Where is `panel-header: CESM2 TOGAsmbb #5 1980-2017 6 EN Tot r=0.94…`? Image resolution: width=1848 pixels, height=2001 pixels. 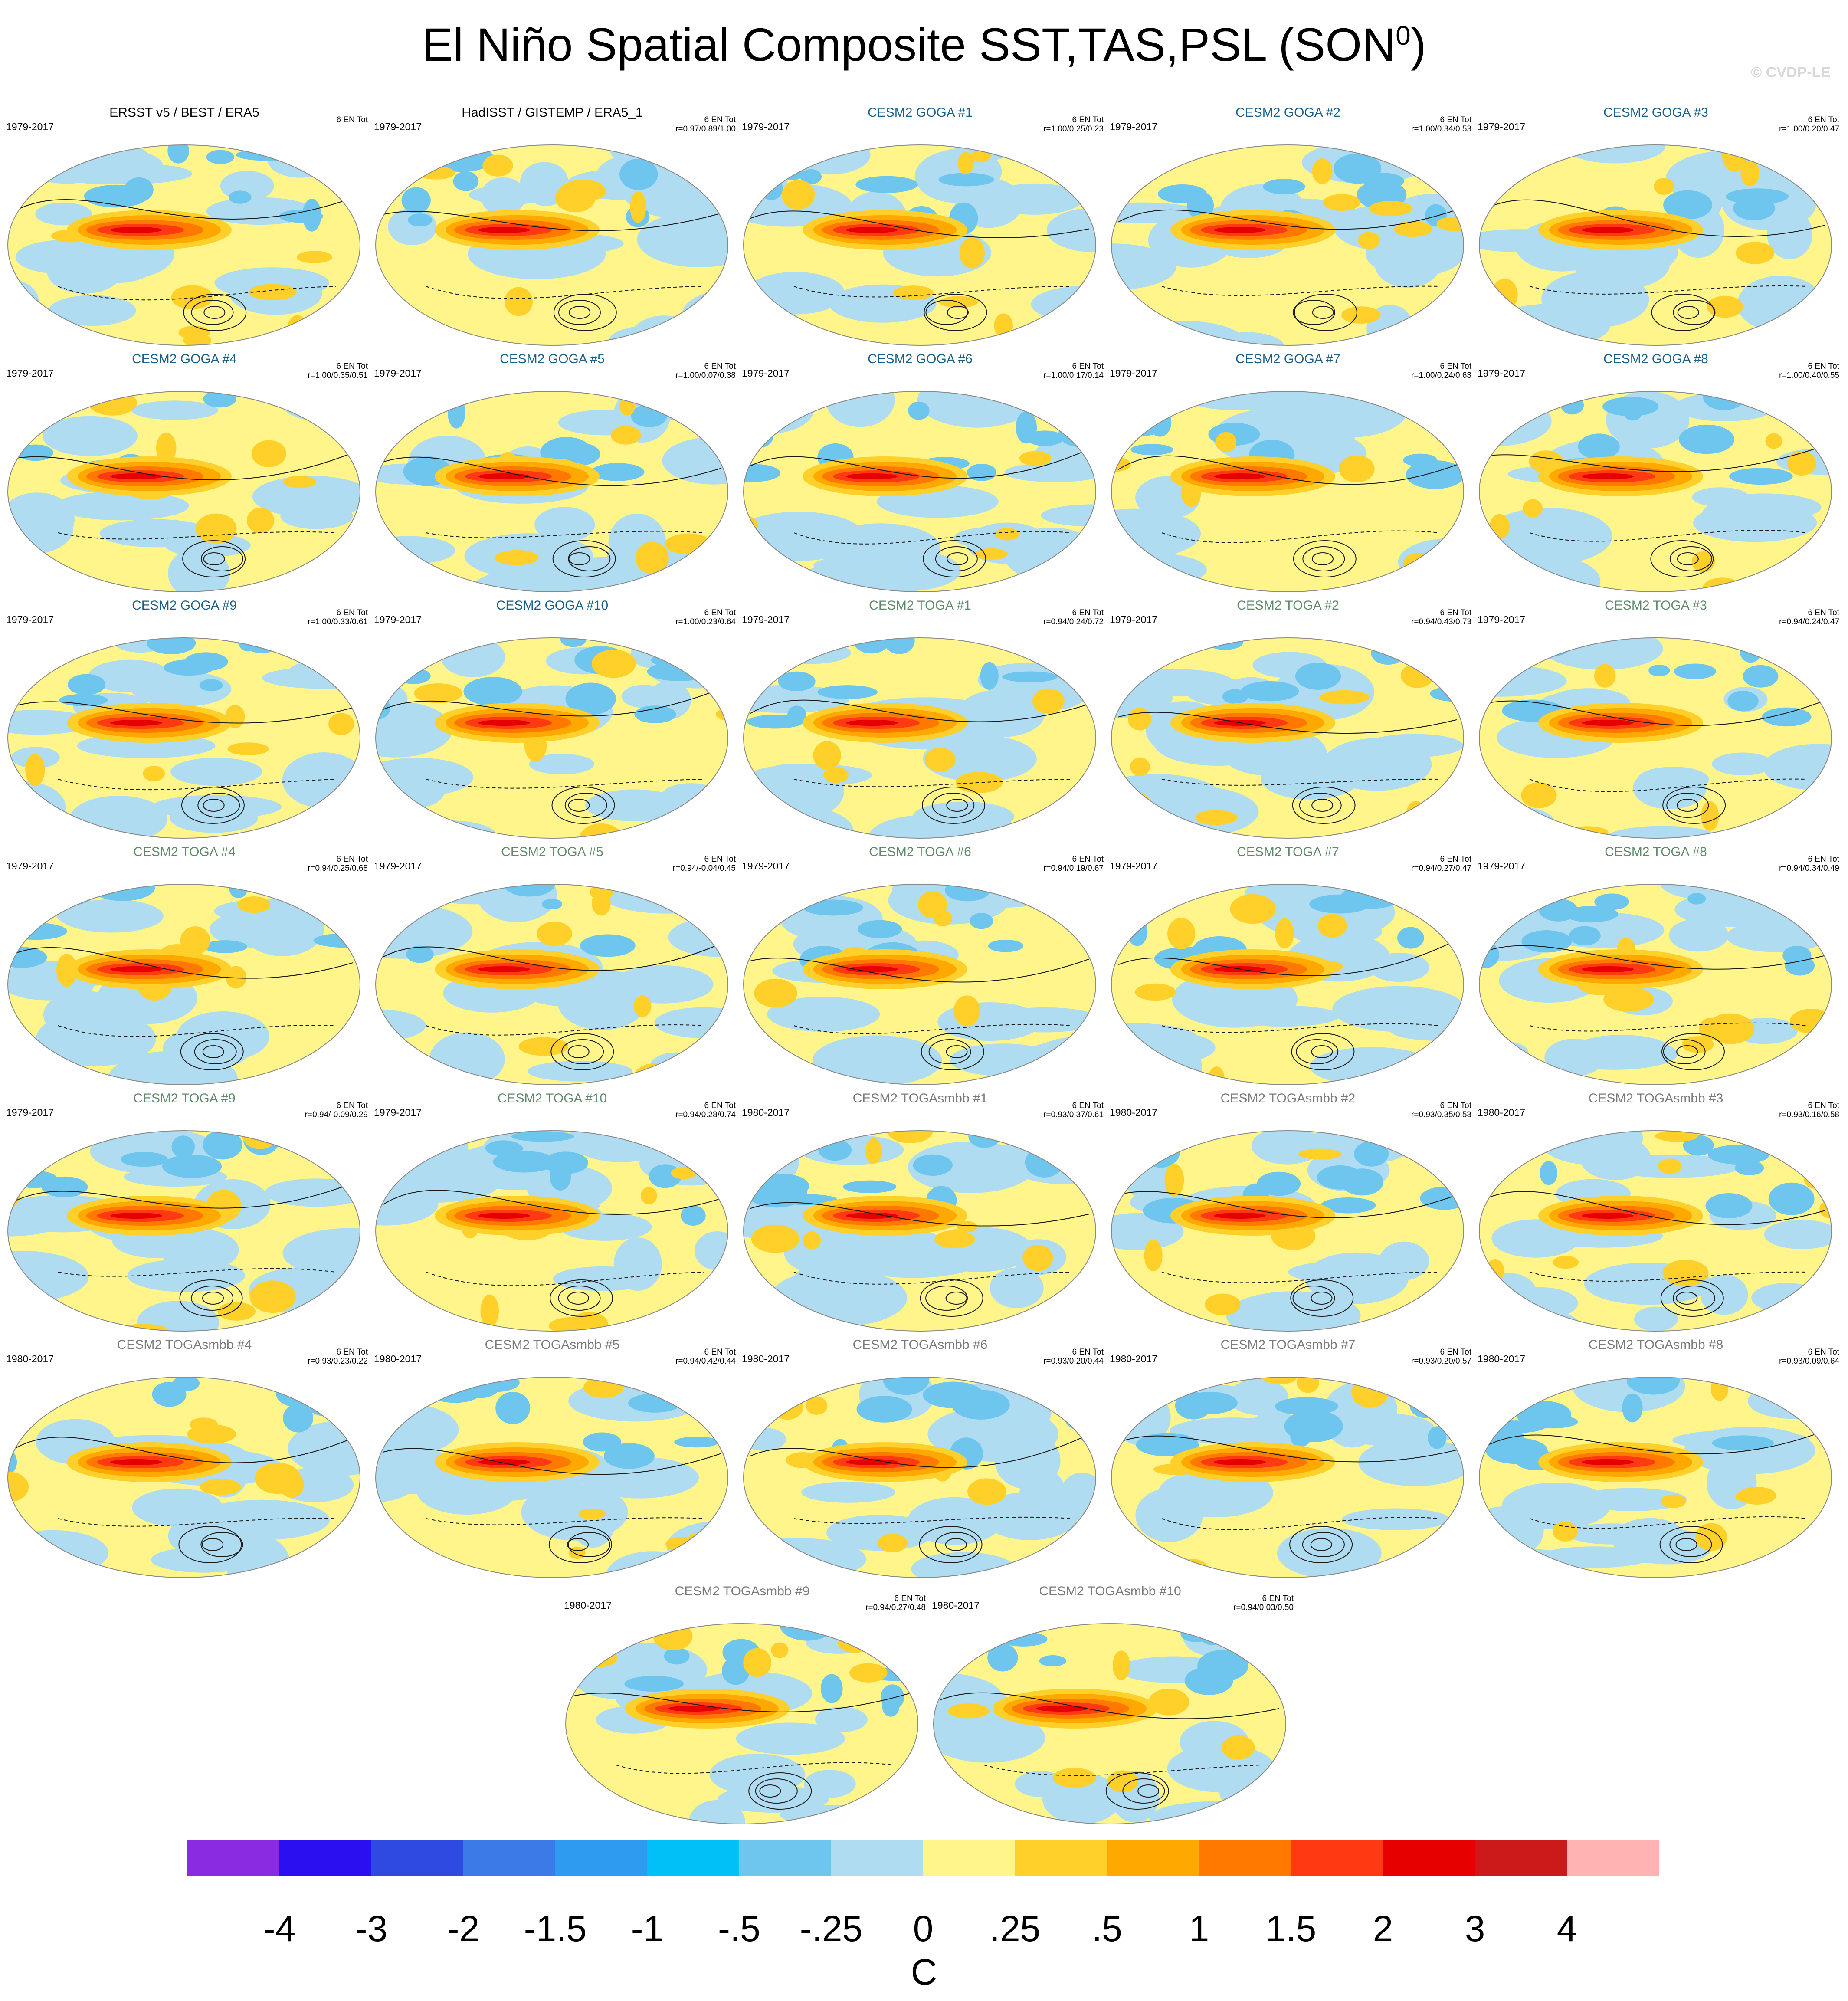 panel-header: CESM2 TOGAsmbb #5 1980-2017 6 EN Tot r=0.94… is located at coordinates (552, 1351).